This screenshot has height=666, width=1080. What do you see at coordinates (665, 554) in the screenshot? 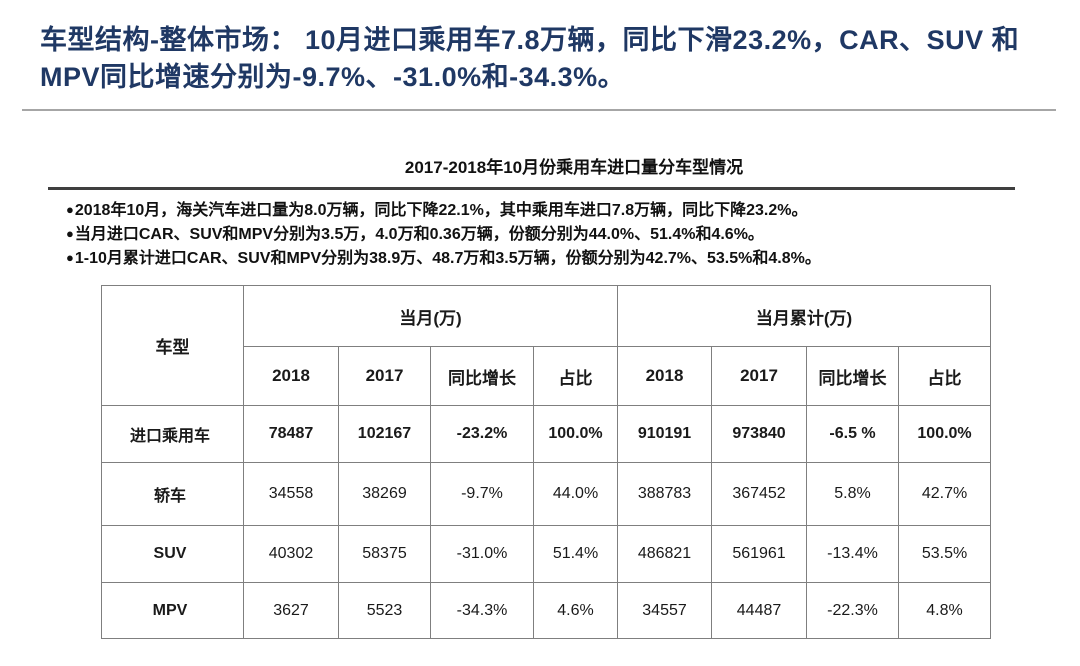
I see `table-cell: 486821` at bounding box center [665, 554].